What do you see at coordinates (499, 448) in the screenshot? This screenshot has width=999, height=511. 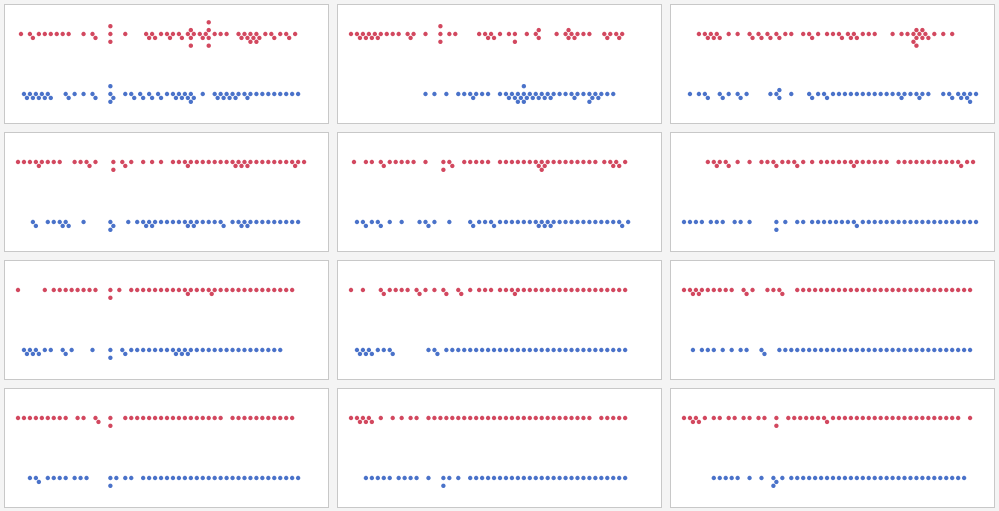 I see `panel-frame` at bounding box center [499, 448].